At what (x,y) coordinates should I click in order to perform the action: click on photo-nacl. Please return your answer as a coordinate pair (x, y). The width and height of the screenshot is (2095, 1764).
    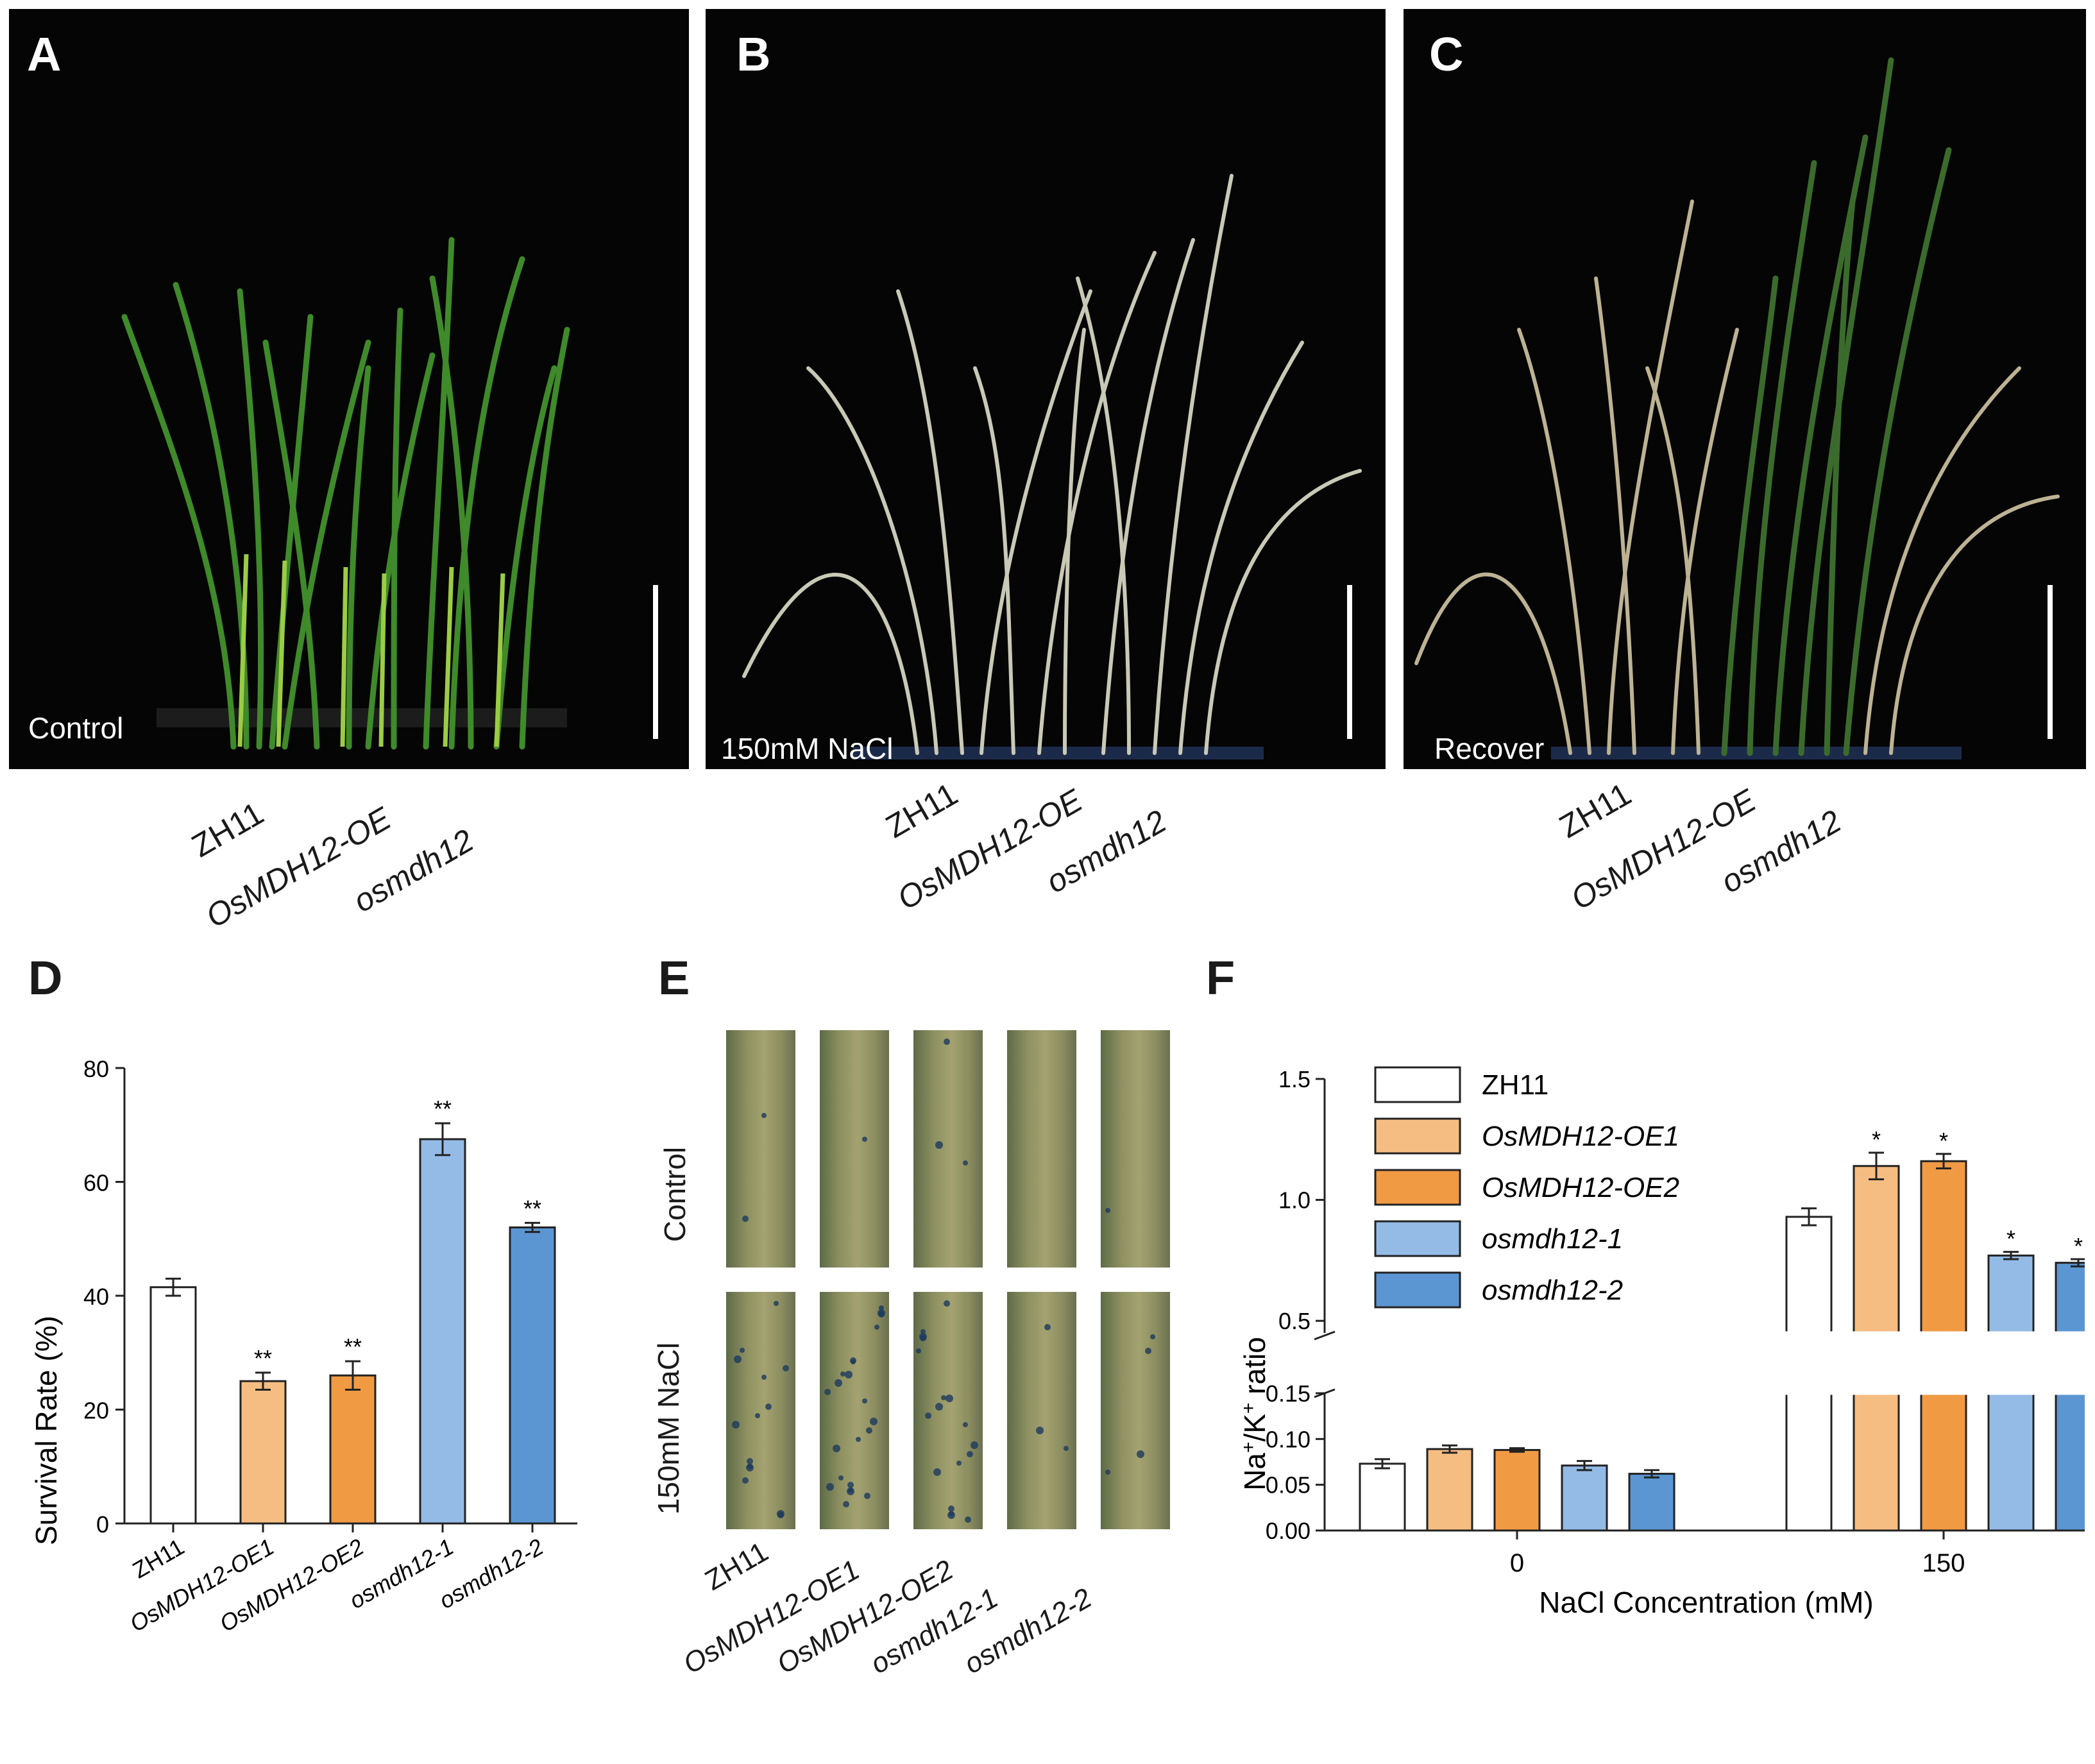
    Looking at the image, I should click on (1046, 389).